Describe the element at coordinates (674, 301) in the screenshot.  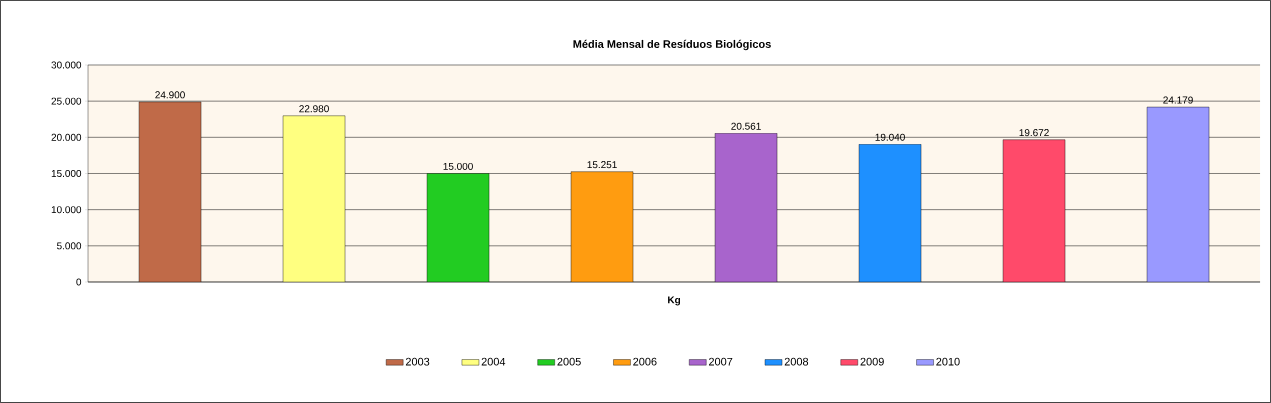
I see `x-tick-label: Kg` at that location.